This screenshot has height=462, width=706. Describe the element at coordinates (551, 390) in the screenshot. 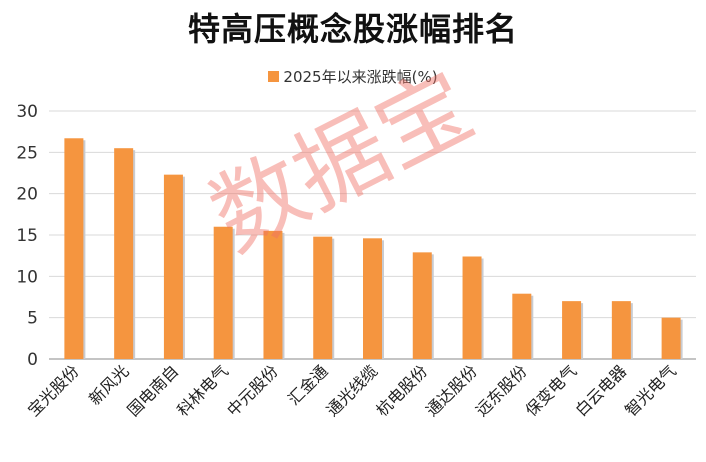

I see `x-tick-label: 保变电气` at that location.